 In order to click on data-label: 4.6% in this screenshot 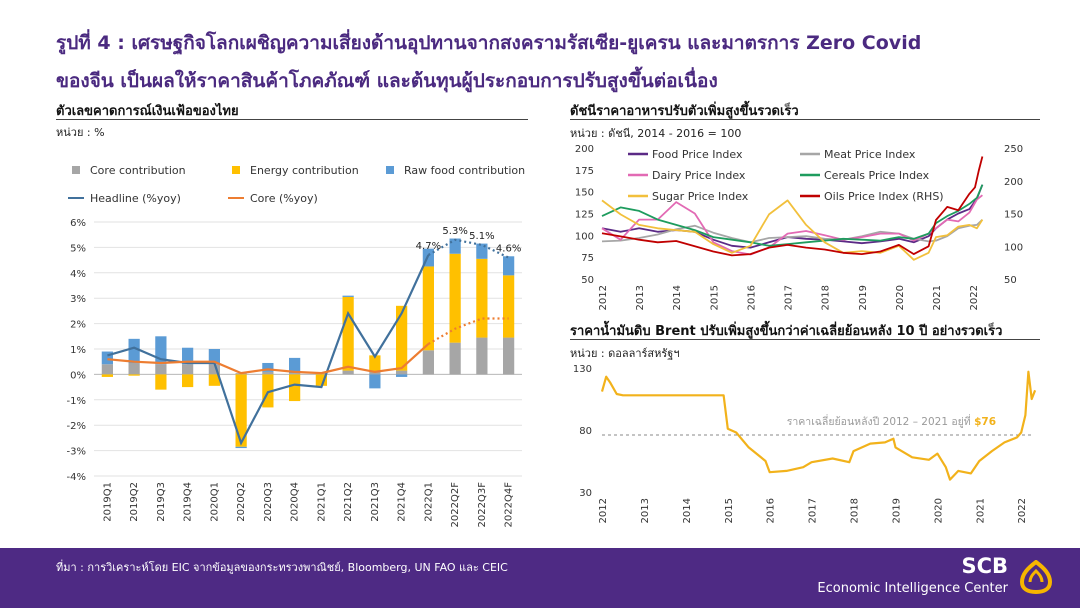, I will do `click(508, 249)`.